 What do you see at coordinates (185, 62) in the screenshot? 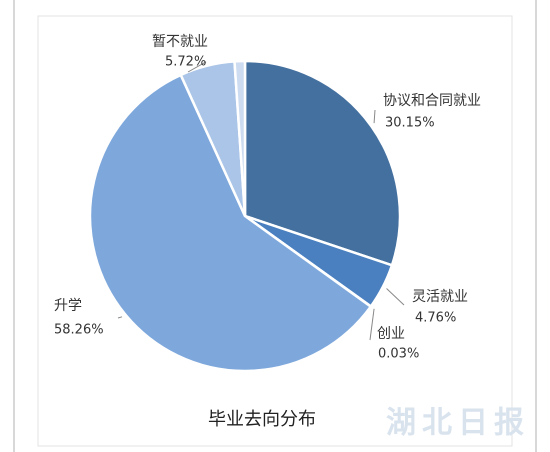
I see `value-label: 5.72%` at bounding box center [185, 62].